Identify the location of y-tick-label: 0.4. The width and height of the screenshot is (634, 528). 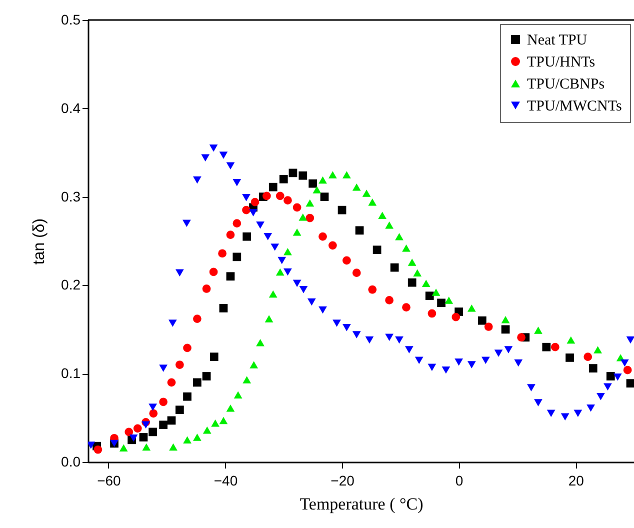
(71, 108).